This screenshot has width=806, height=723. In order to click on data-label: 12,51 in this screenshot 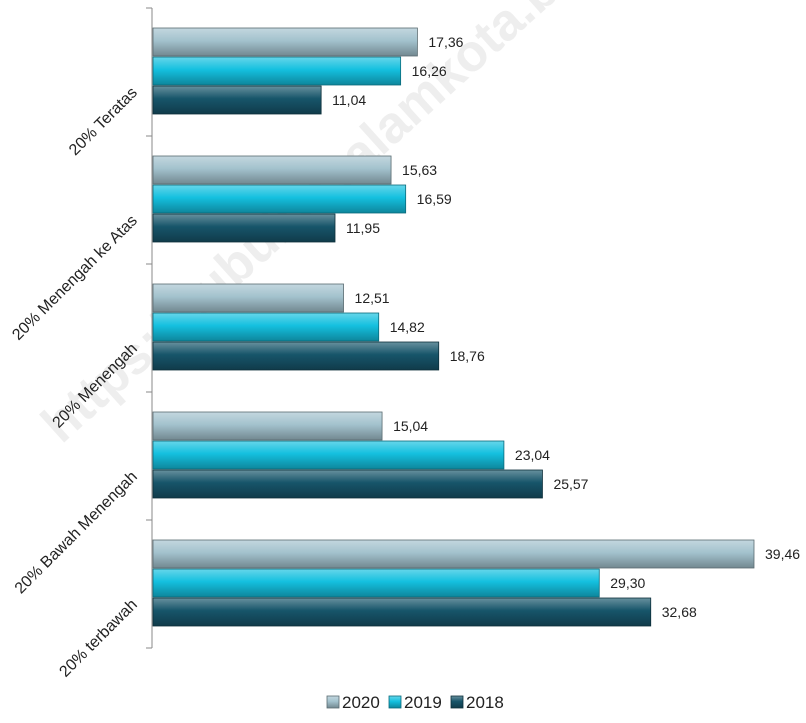, I will do `click(372, 298)`.